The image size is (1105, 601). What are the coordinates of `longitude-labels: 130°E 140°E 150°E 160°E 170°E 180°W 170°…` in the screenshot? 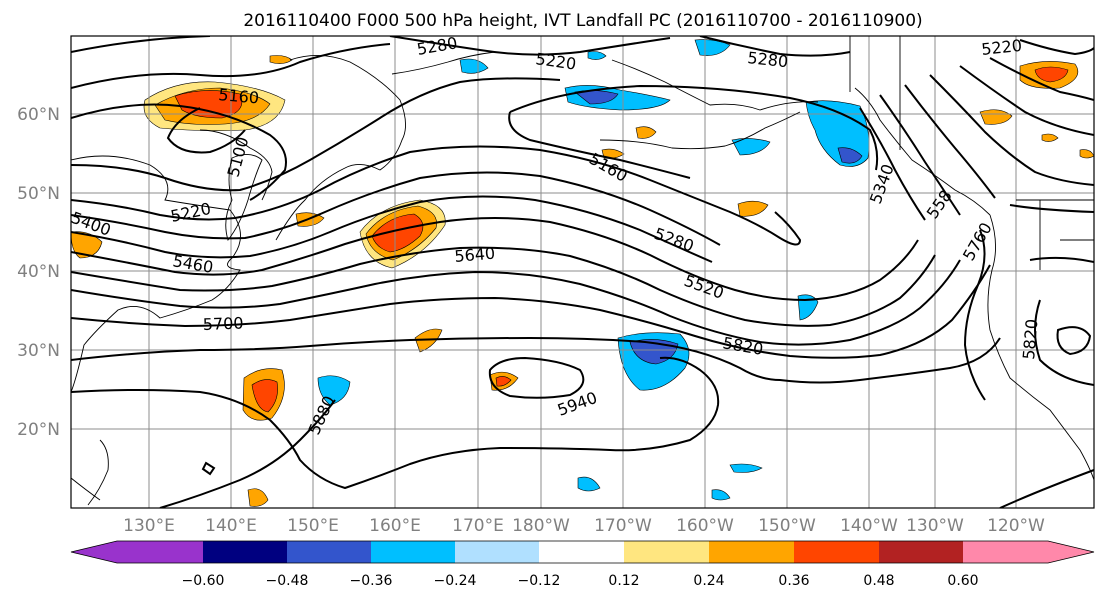 It's located at (584, 526).